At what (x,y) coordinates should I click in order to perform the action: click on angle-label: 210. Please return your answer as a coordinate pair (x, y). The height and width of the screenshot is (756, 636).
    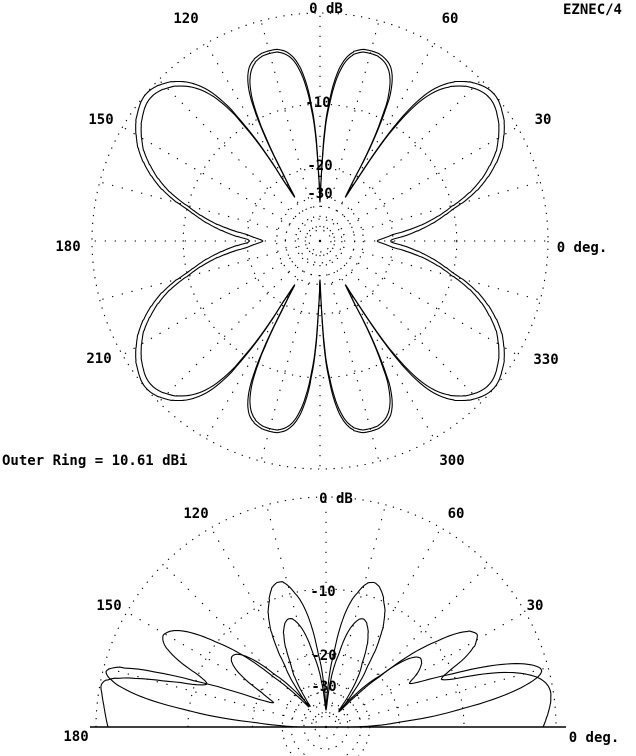
    Looking at the image, I should click on (98, 359).